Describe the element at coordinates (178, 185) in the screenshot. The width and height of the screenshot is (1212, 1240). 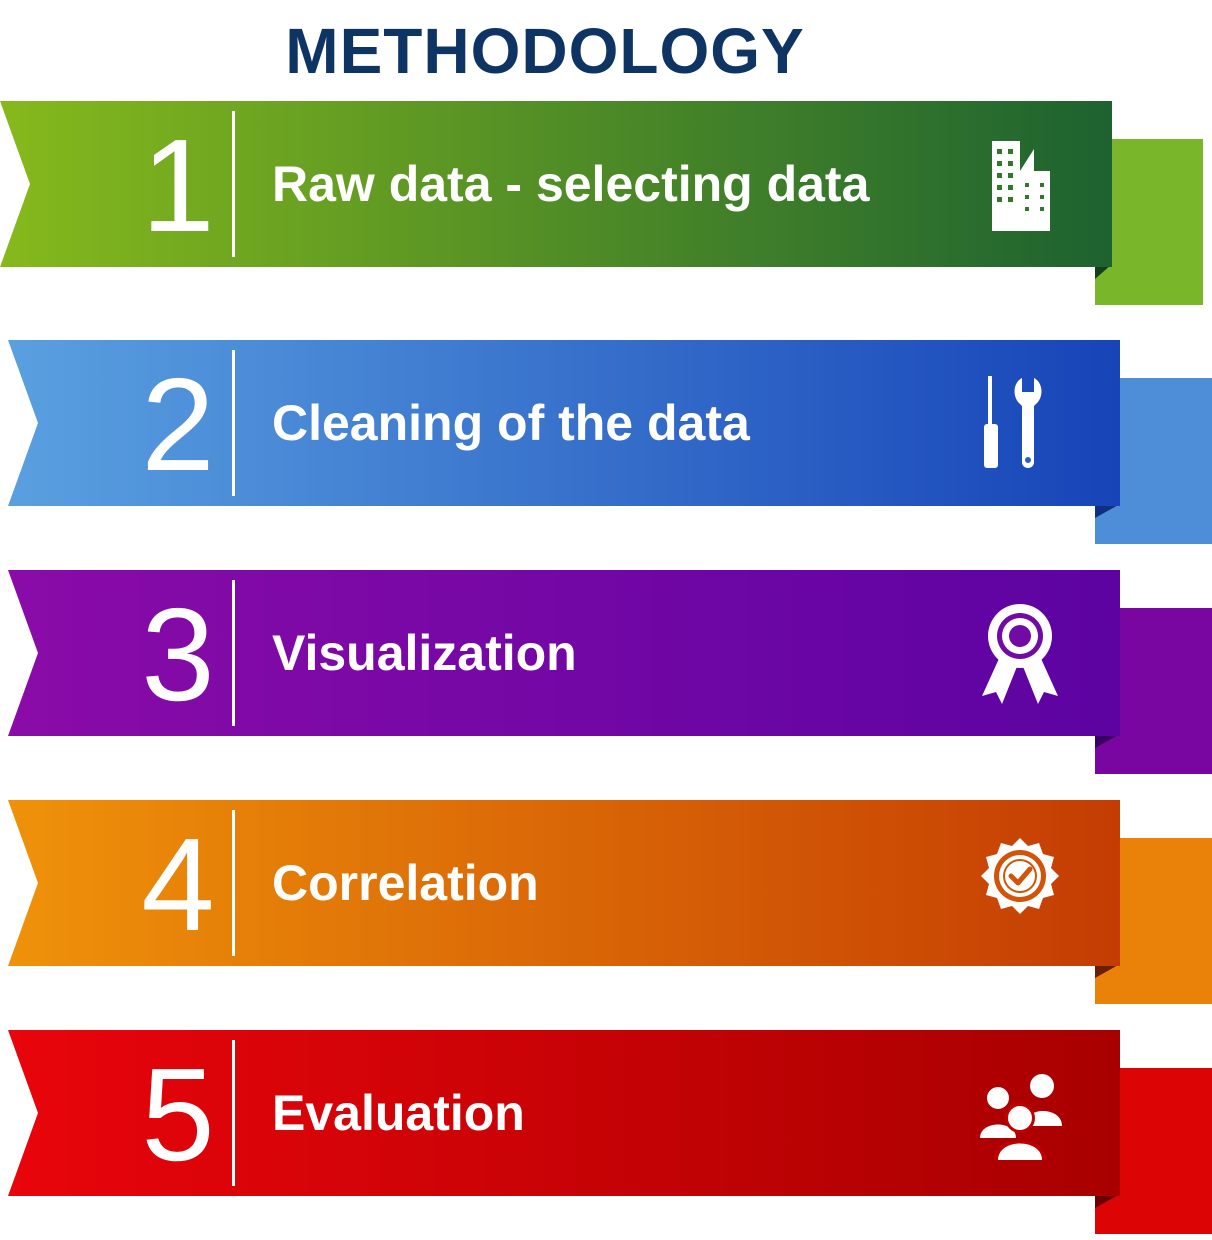
I see `step-number: 1` at that location.